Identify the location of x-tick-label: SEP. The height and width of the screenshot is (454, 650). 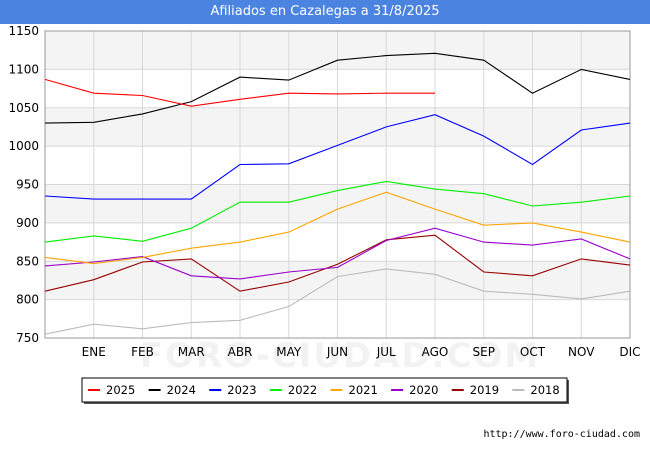
(484, 352).